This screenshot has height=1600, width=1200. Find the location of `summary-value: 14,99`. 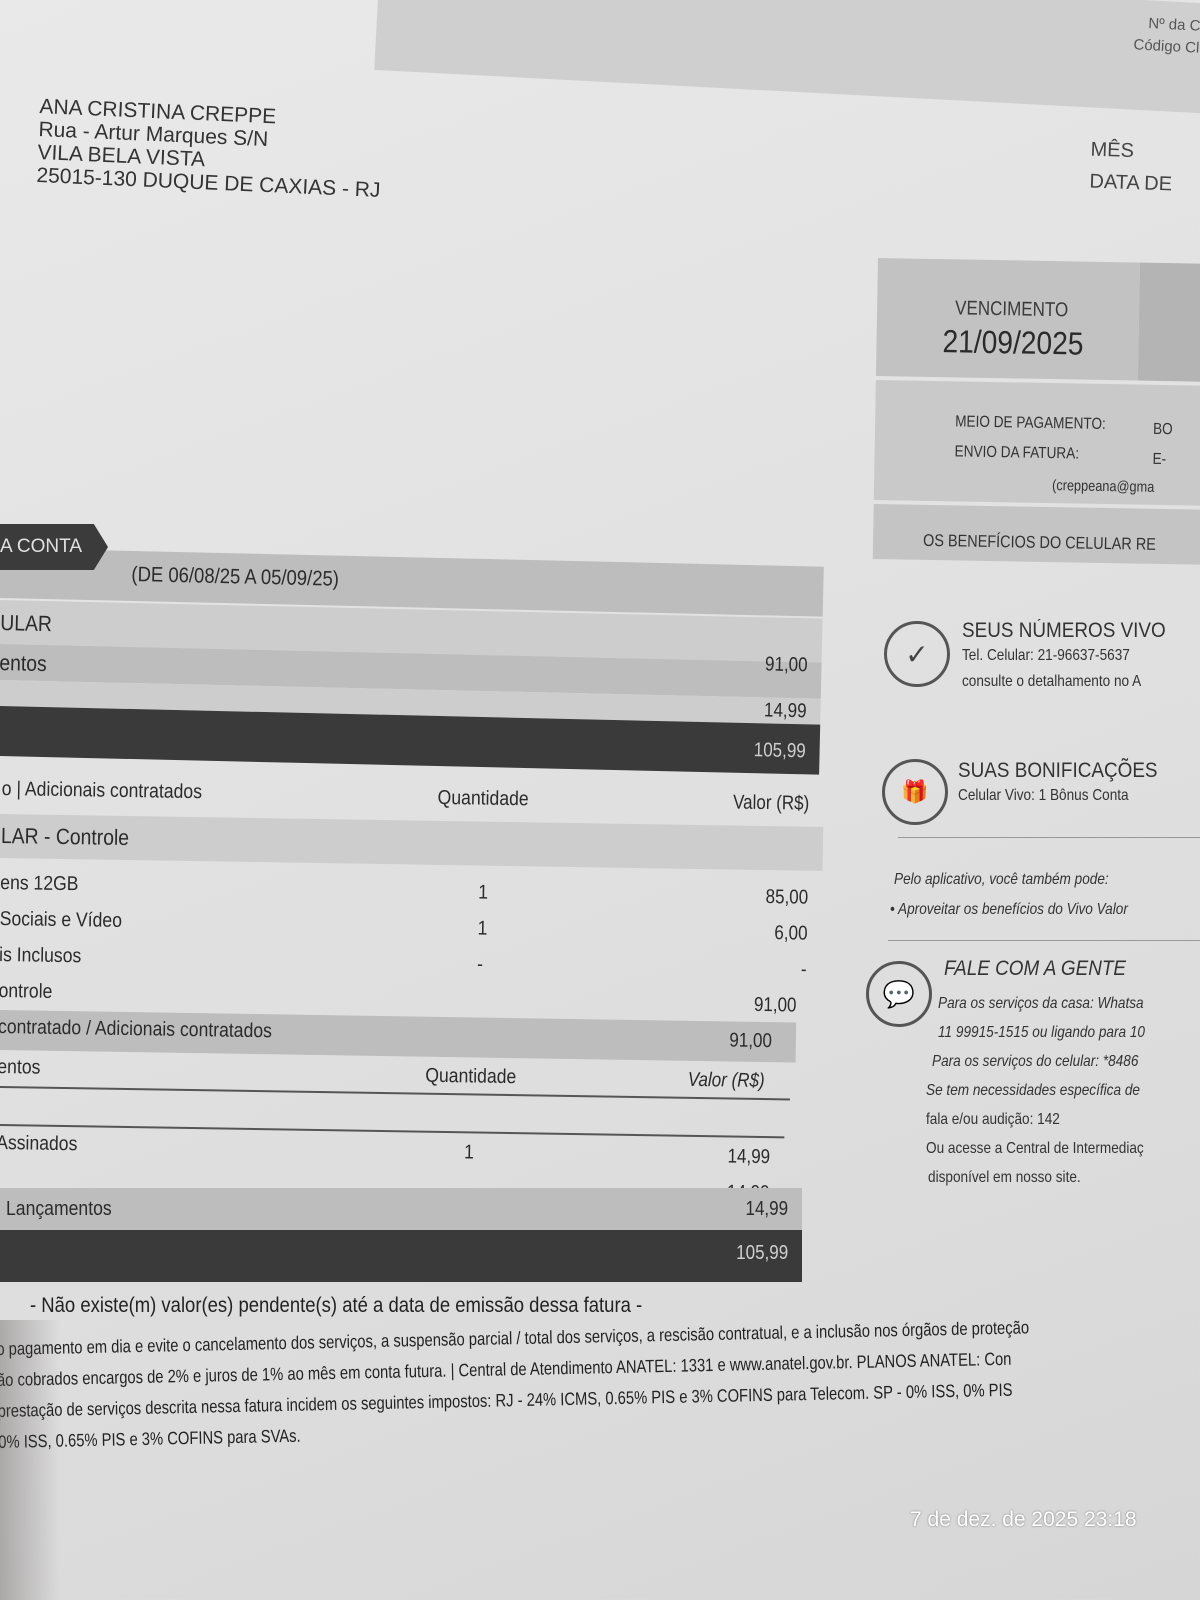

summary-value: 14,99 is located at coordinates (785, 711).